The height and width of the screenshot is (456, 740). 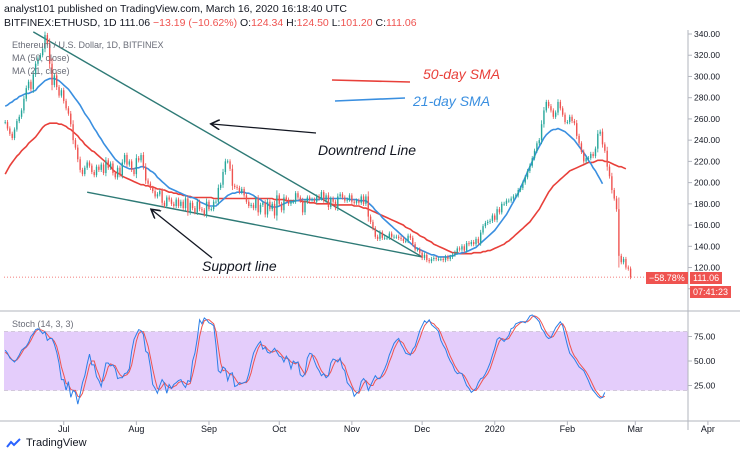 I want to click on price-tick-label: 300.00, so click(x=707, y=76).